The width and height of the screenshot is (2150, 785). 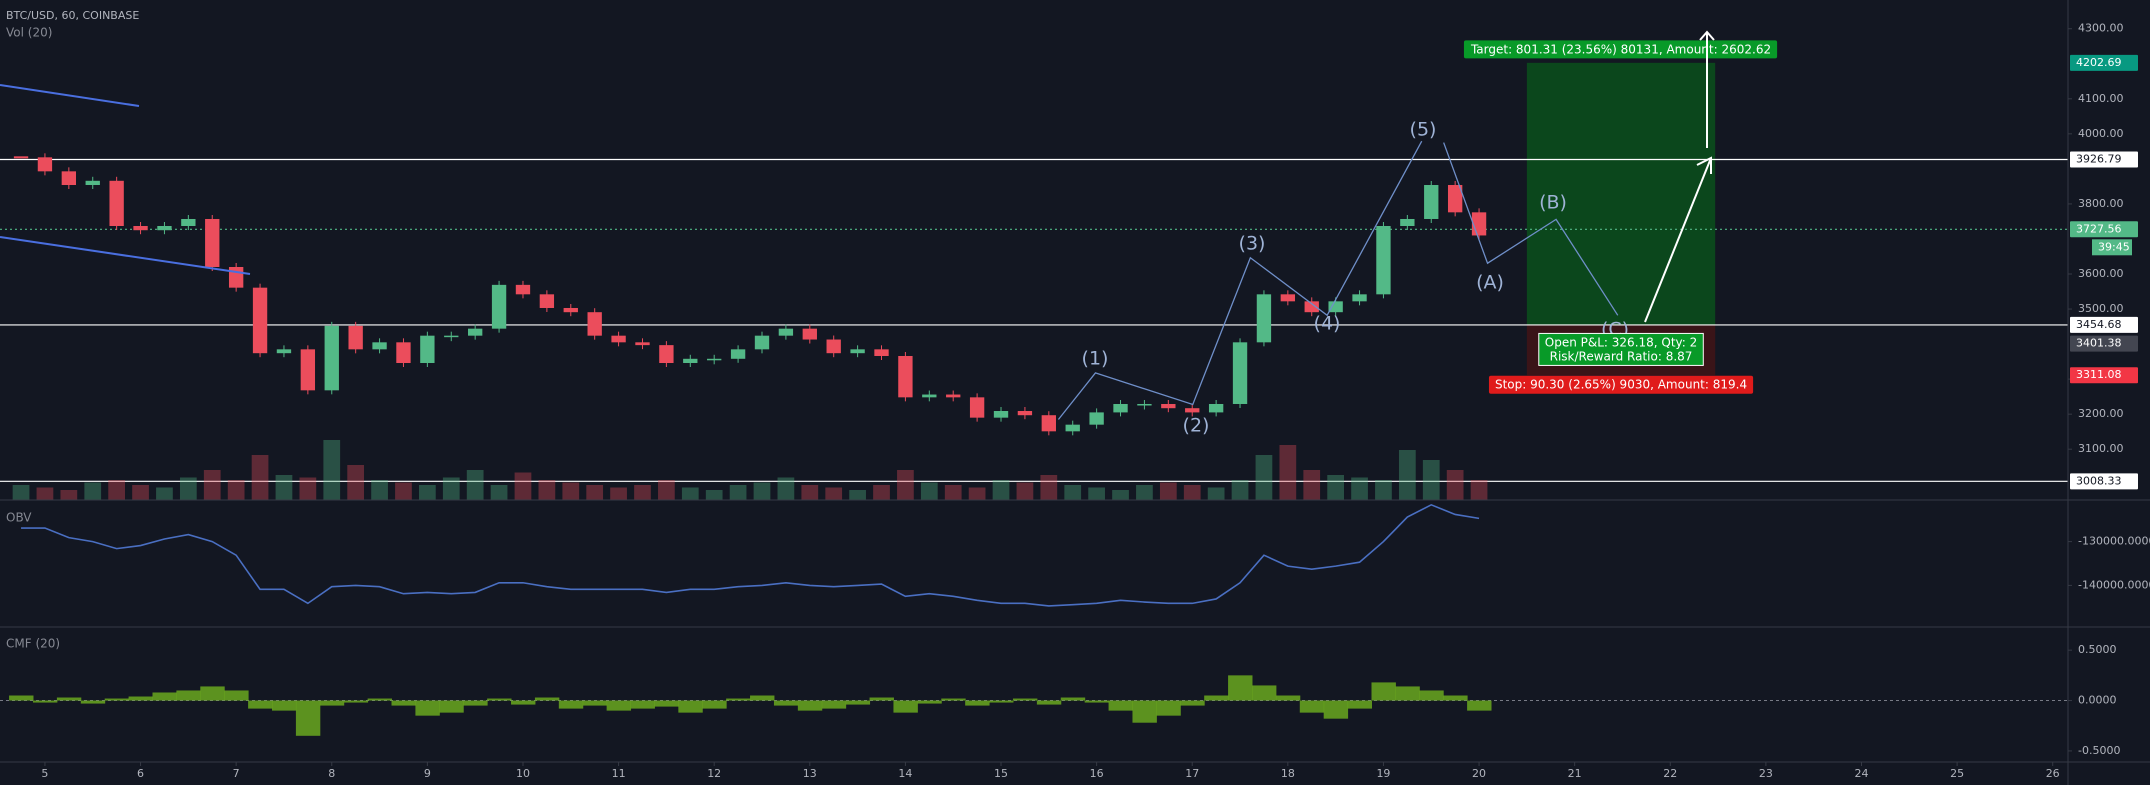 I want to click on price-label: 4202.69, so click(x=2099, y=62).